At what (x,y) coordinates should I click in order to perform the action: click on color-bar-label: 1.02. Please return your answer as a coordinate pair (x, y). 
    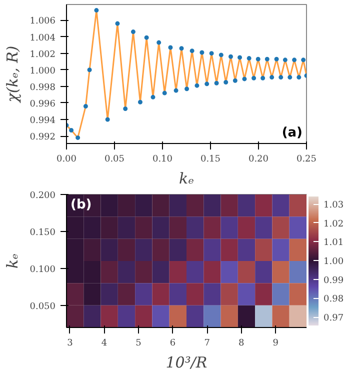
    Looking at the image, I should click on (334, 224).